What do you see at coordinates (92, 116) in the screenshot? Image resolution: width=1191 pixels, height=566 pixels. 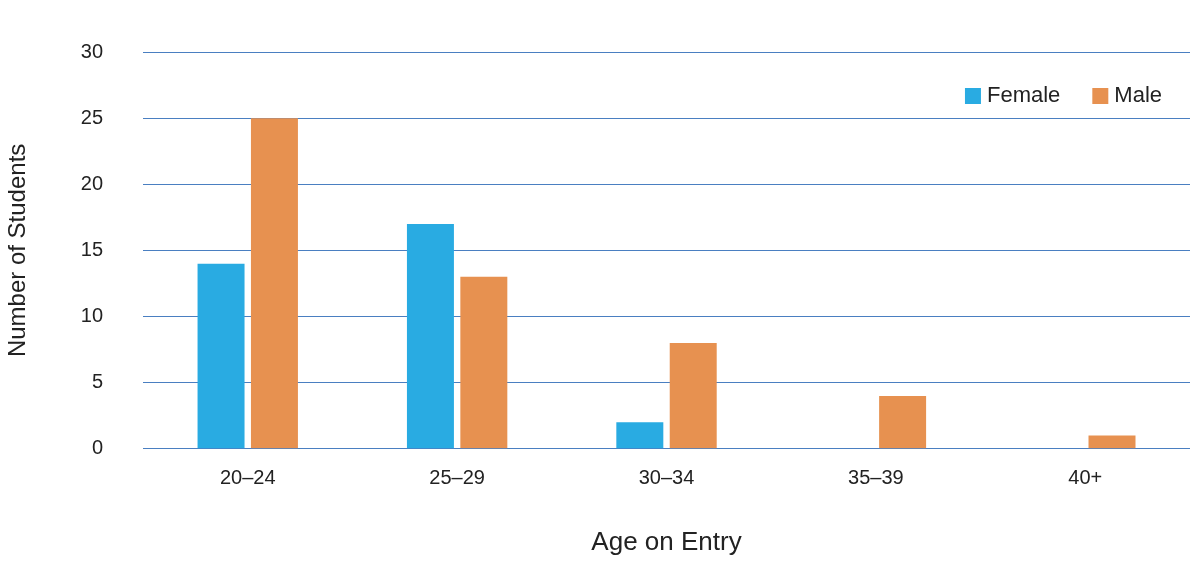 I see `y-tick-label: 25` at bounding box center [92, 116].